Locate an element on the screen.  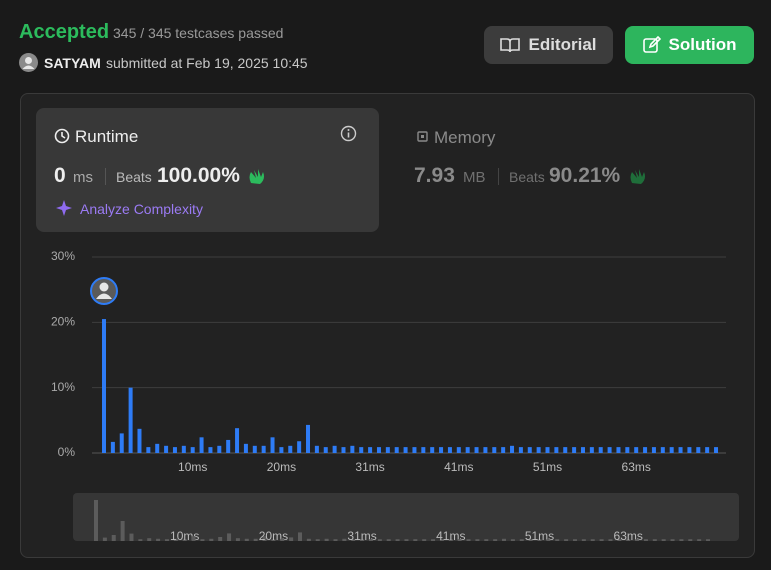
overview-tick-label: 41ms is located at coordinates (450, 536).